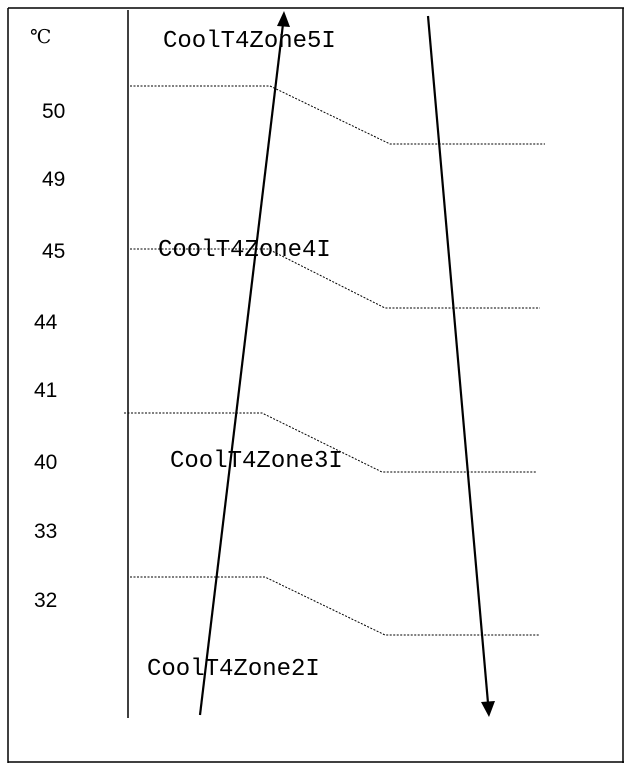  Describe the element at coordinates (233, 669) in the screenshot. I see `zone-label-2: CoolT4Zone2I` at that location.